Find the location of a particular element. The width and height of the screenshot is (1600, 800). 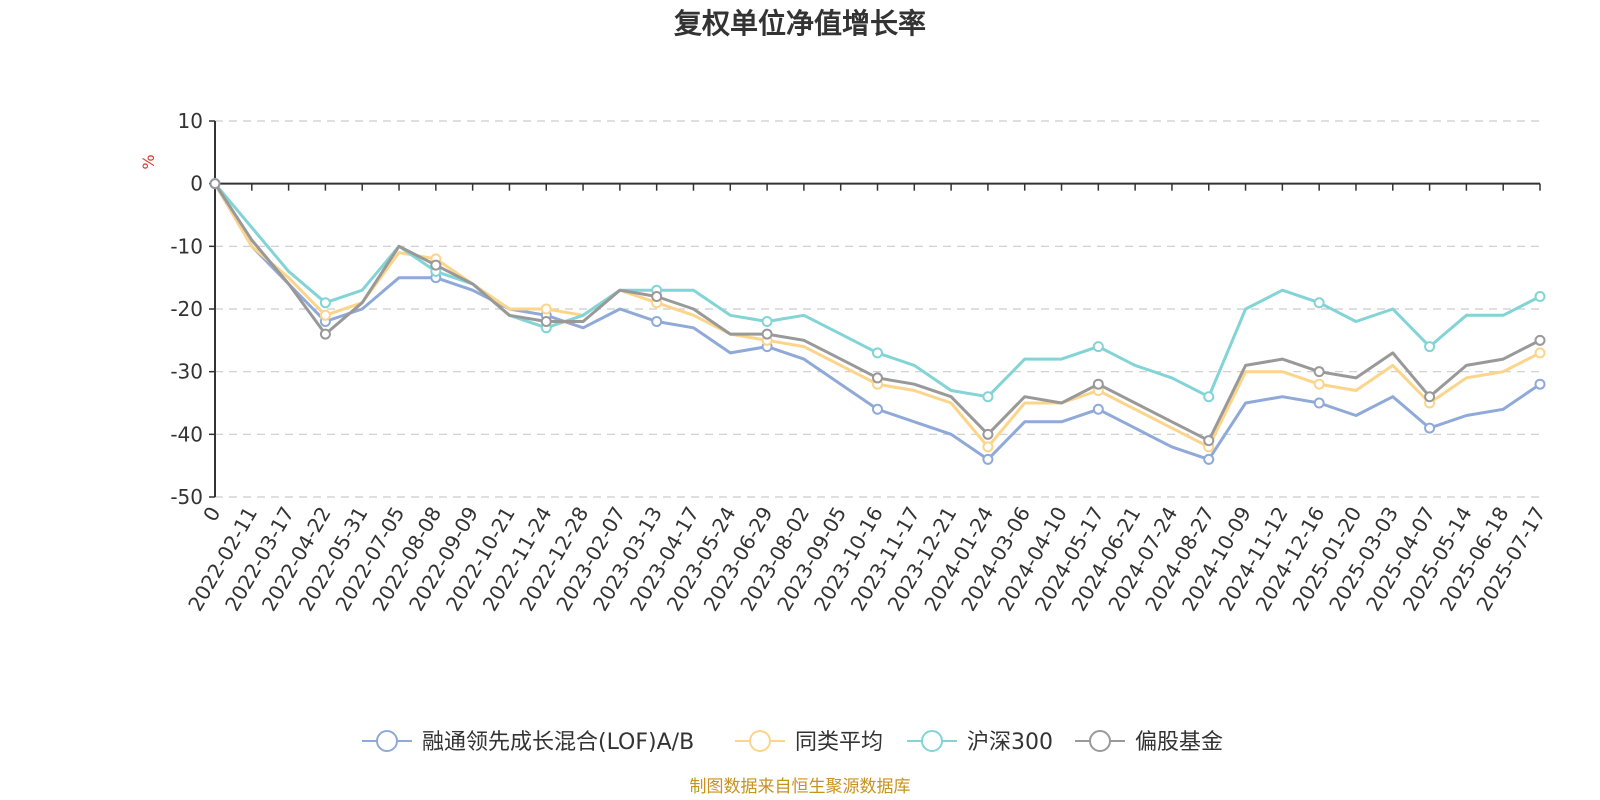

x-tick-label-0: 0 is located at coordinates (211, 514).